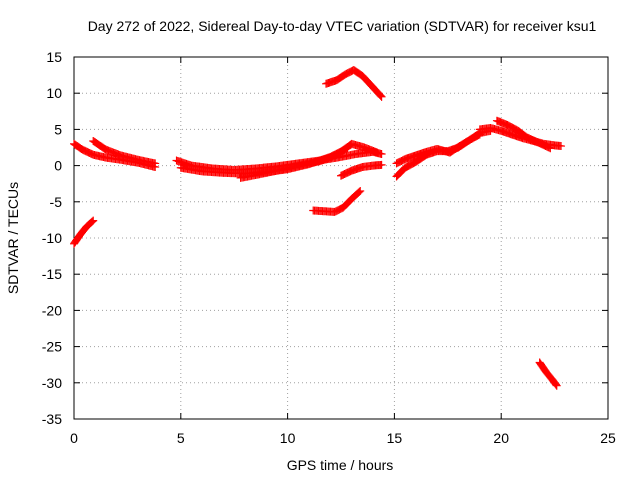  I want to click on y-tick-label: -25, so click(52, 347).